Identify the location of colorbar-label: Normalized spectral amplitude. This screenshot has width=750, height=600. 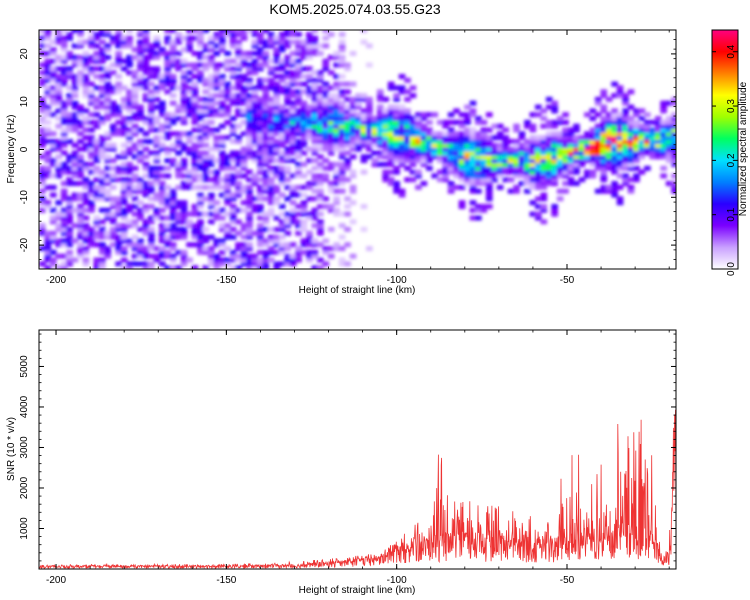
(743, 148).